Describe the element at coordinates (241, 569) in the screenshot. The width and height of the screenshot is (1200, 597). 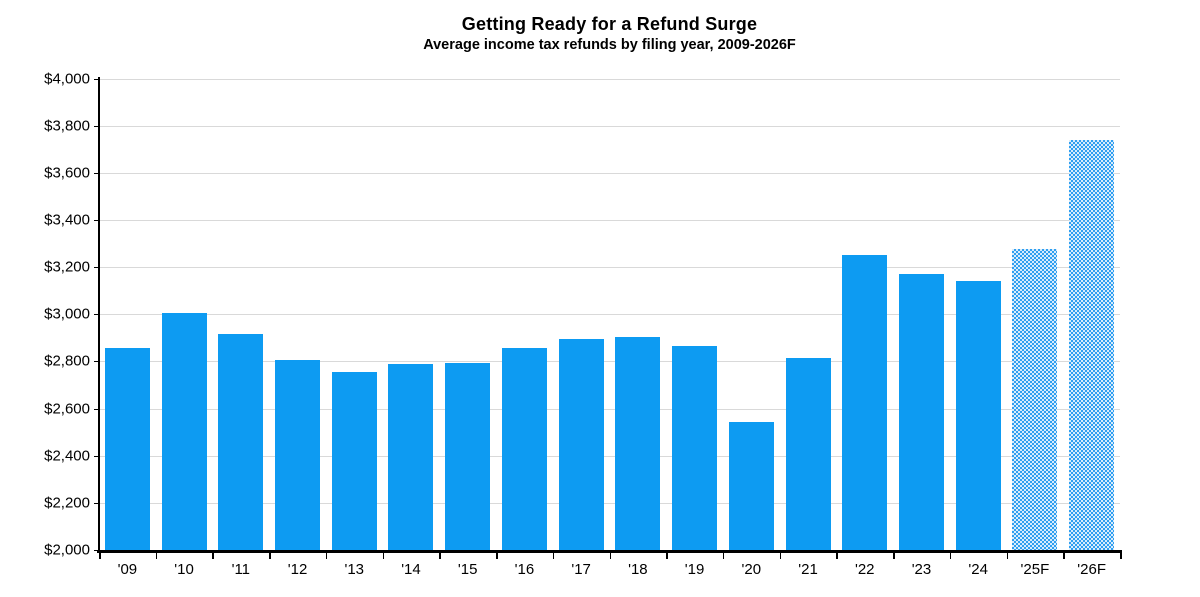
I see `x-axis-label: '11` at that location.